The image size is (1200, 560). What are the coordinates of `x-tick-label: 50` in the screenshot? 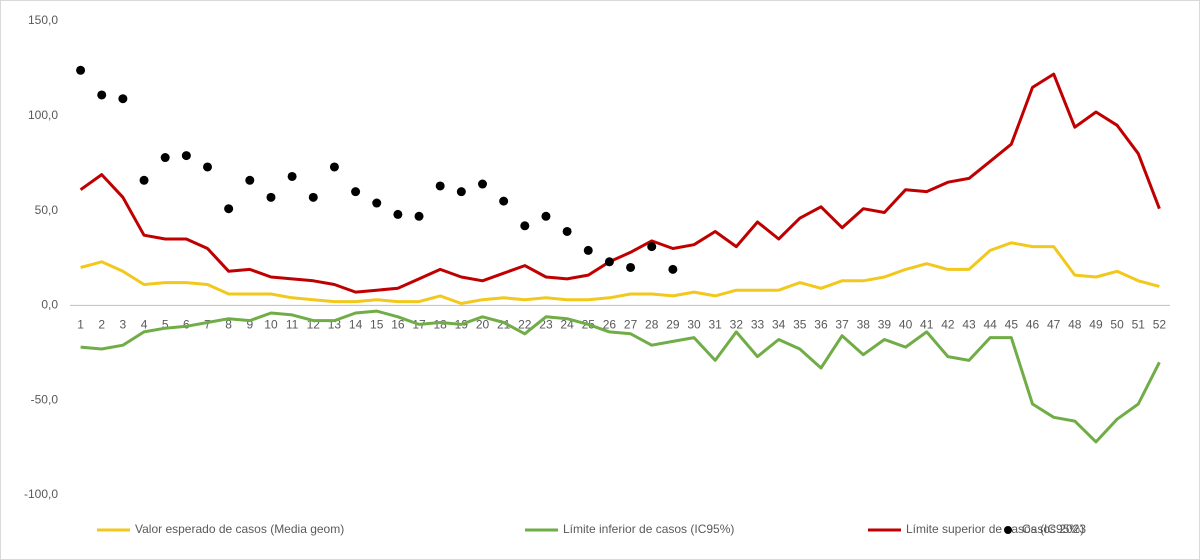 It's located at (1117, 325).